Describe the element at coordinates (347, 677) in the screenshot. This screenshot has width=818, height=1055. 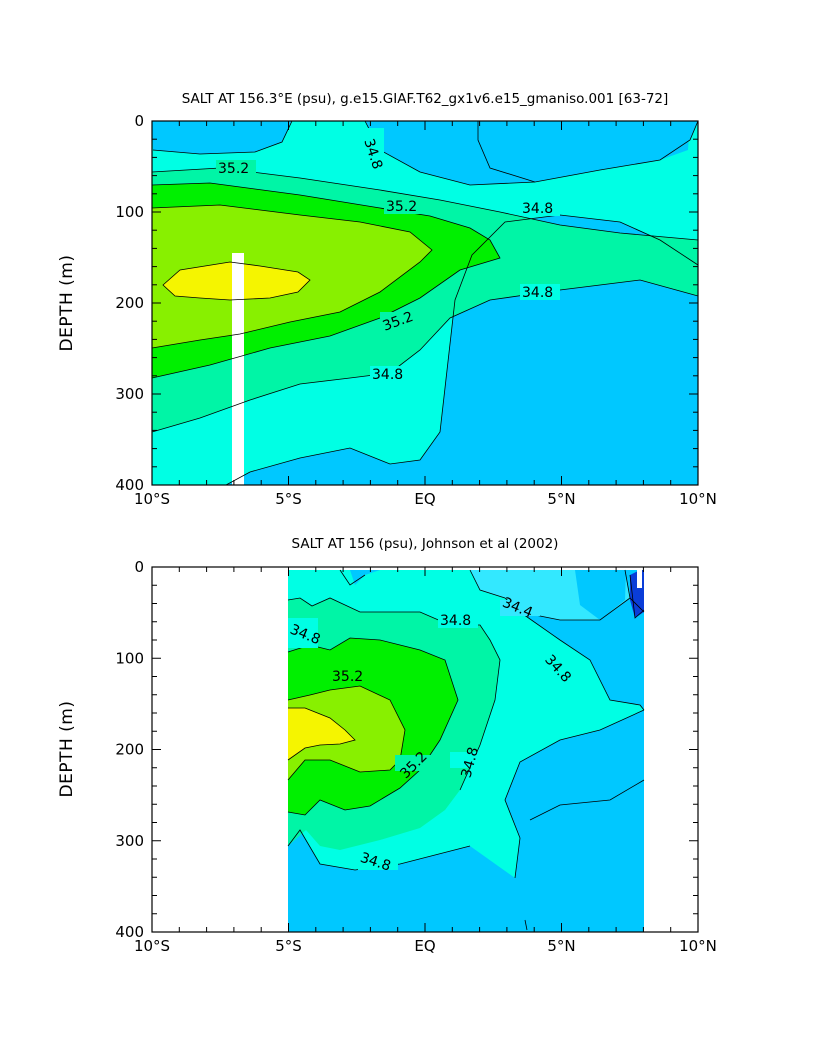
I see `bottom-contour-label: 35.2` at that location.